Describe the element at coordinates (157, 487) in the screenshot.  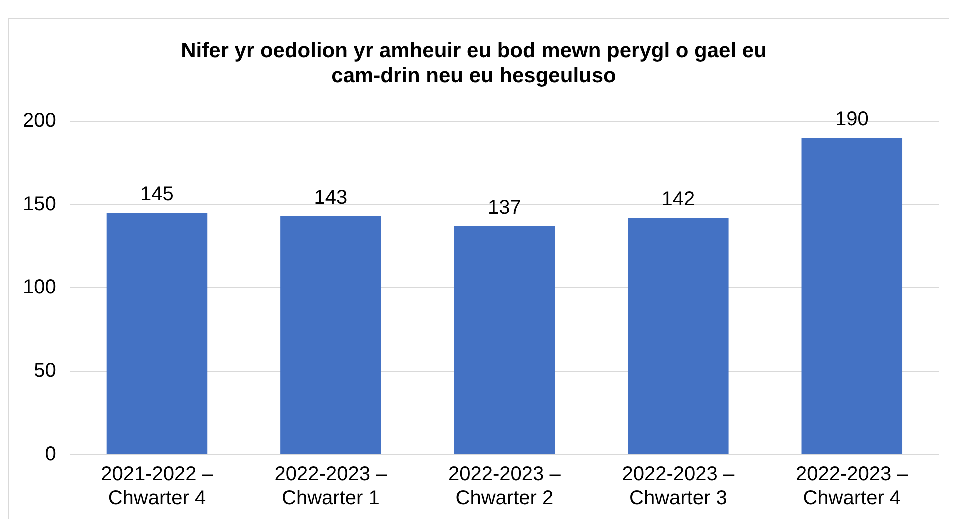
I see `x-tick-label: 2021-2022 – Chwarter 4` at that location.